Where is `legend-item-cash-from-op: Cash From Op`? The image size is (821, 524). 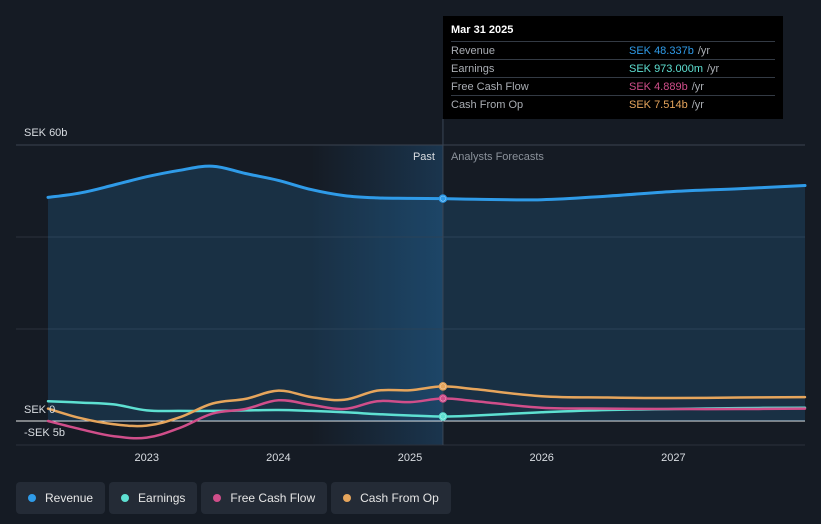 legend-item-cash-from-op: Cash From Op is located at coordinates (391, 498).